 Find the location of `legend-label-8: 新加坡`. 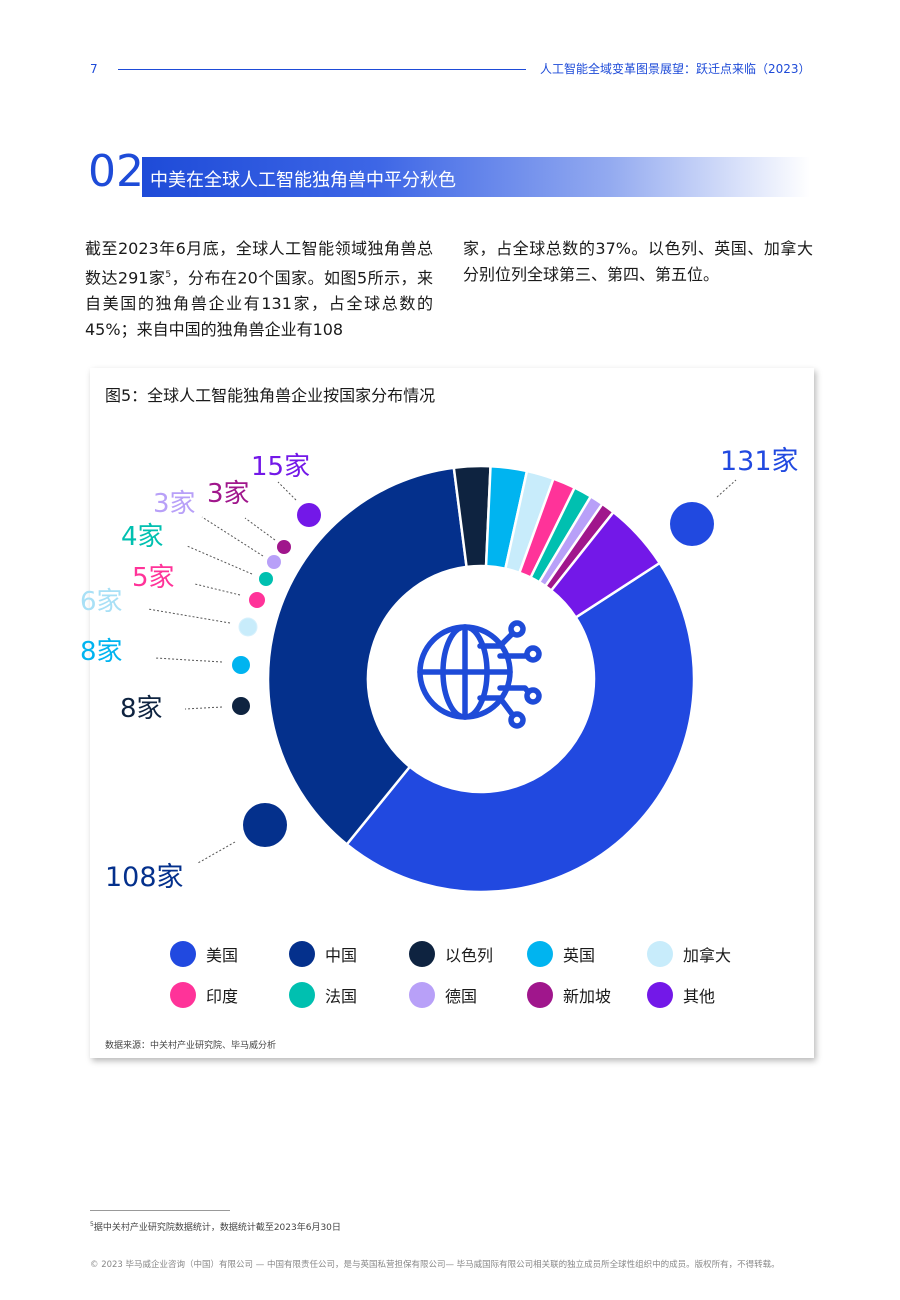

legend-label-8: 新加坡 is located at coordinates (587, 996).